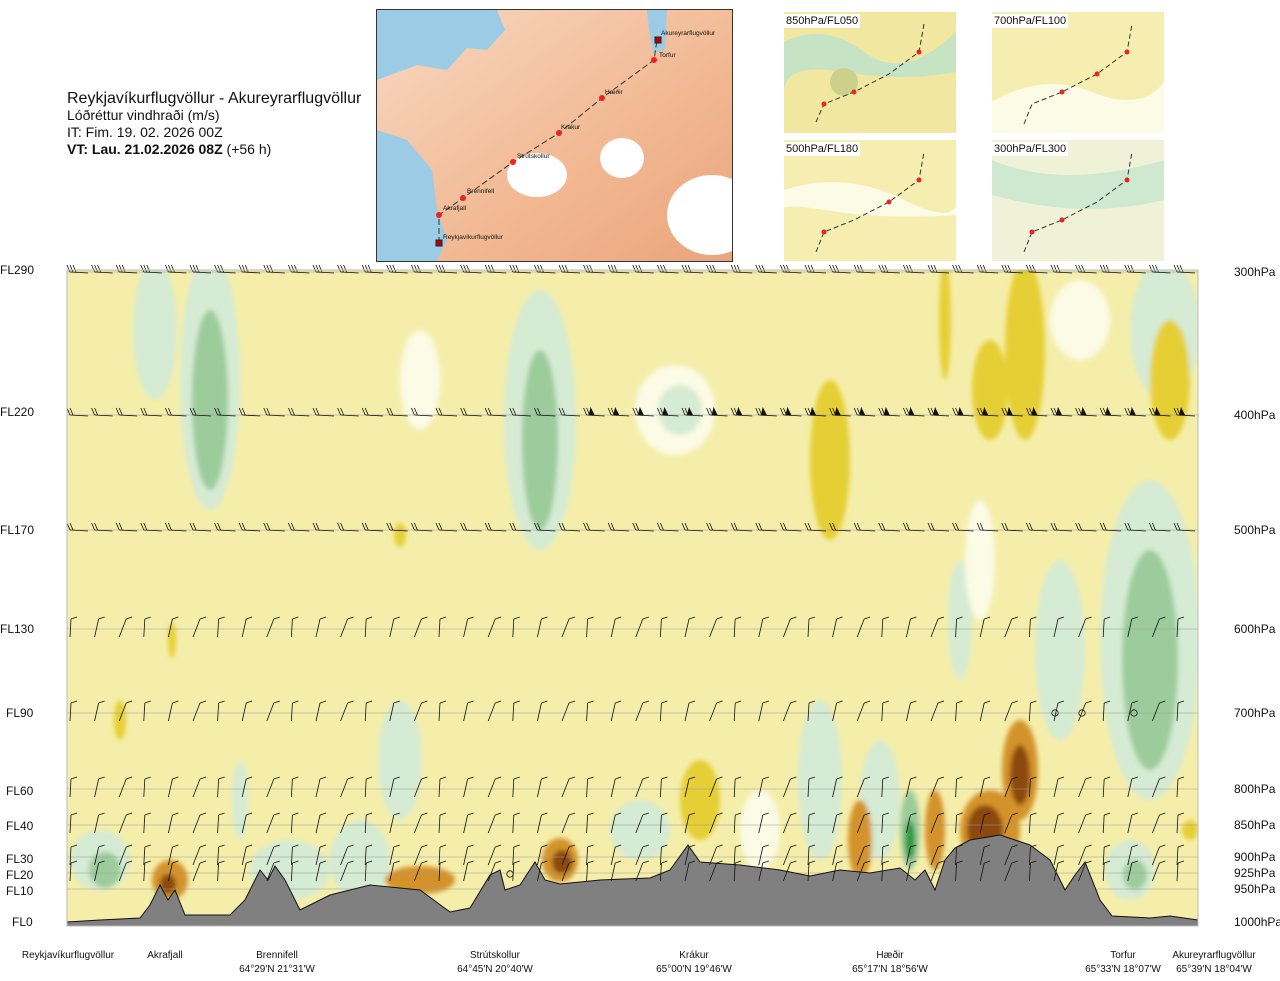 The height and width of the screenshot is (981, 1280). I want to click on station-name: Hæðir, so click(890, 955).